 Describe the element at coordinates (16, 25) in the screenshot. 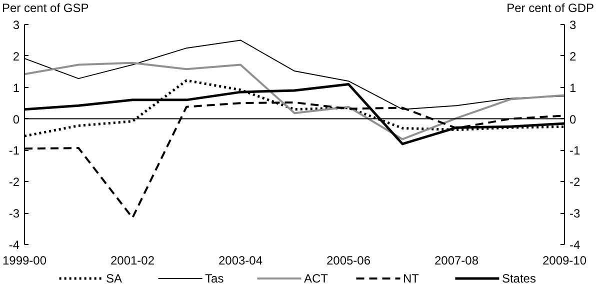

I see `y-tick-label: 3` at that location.